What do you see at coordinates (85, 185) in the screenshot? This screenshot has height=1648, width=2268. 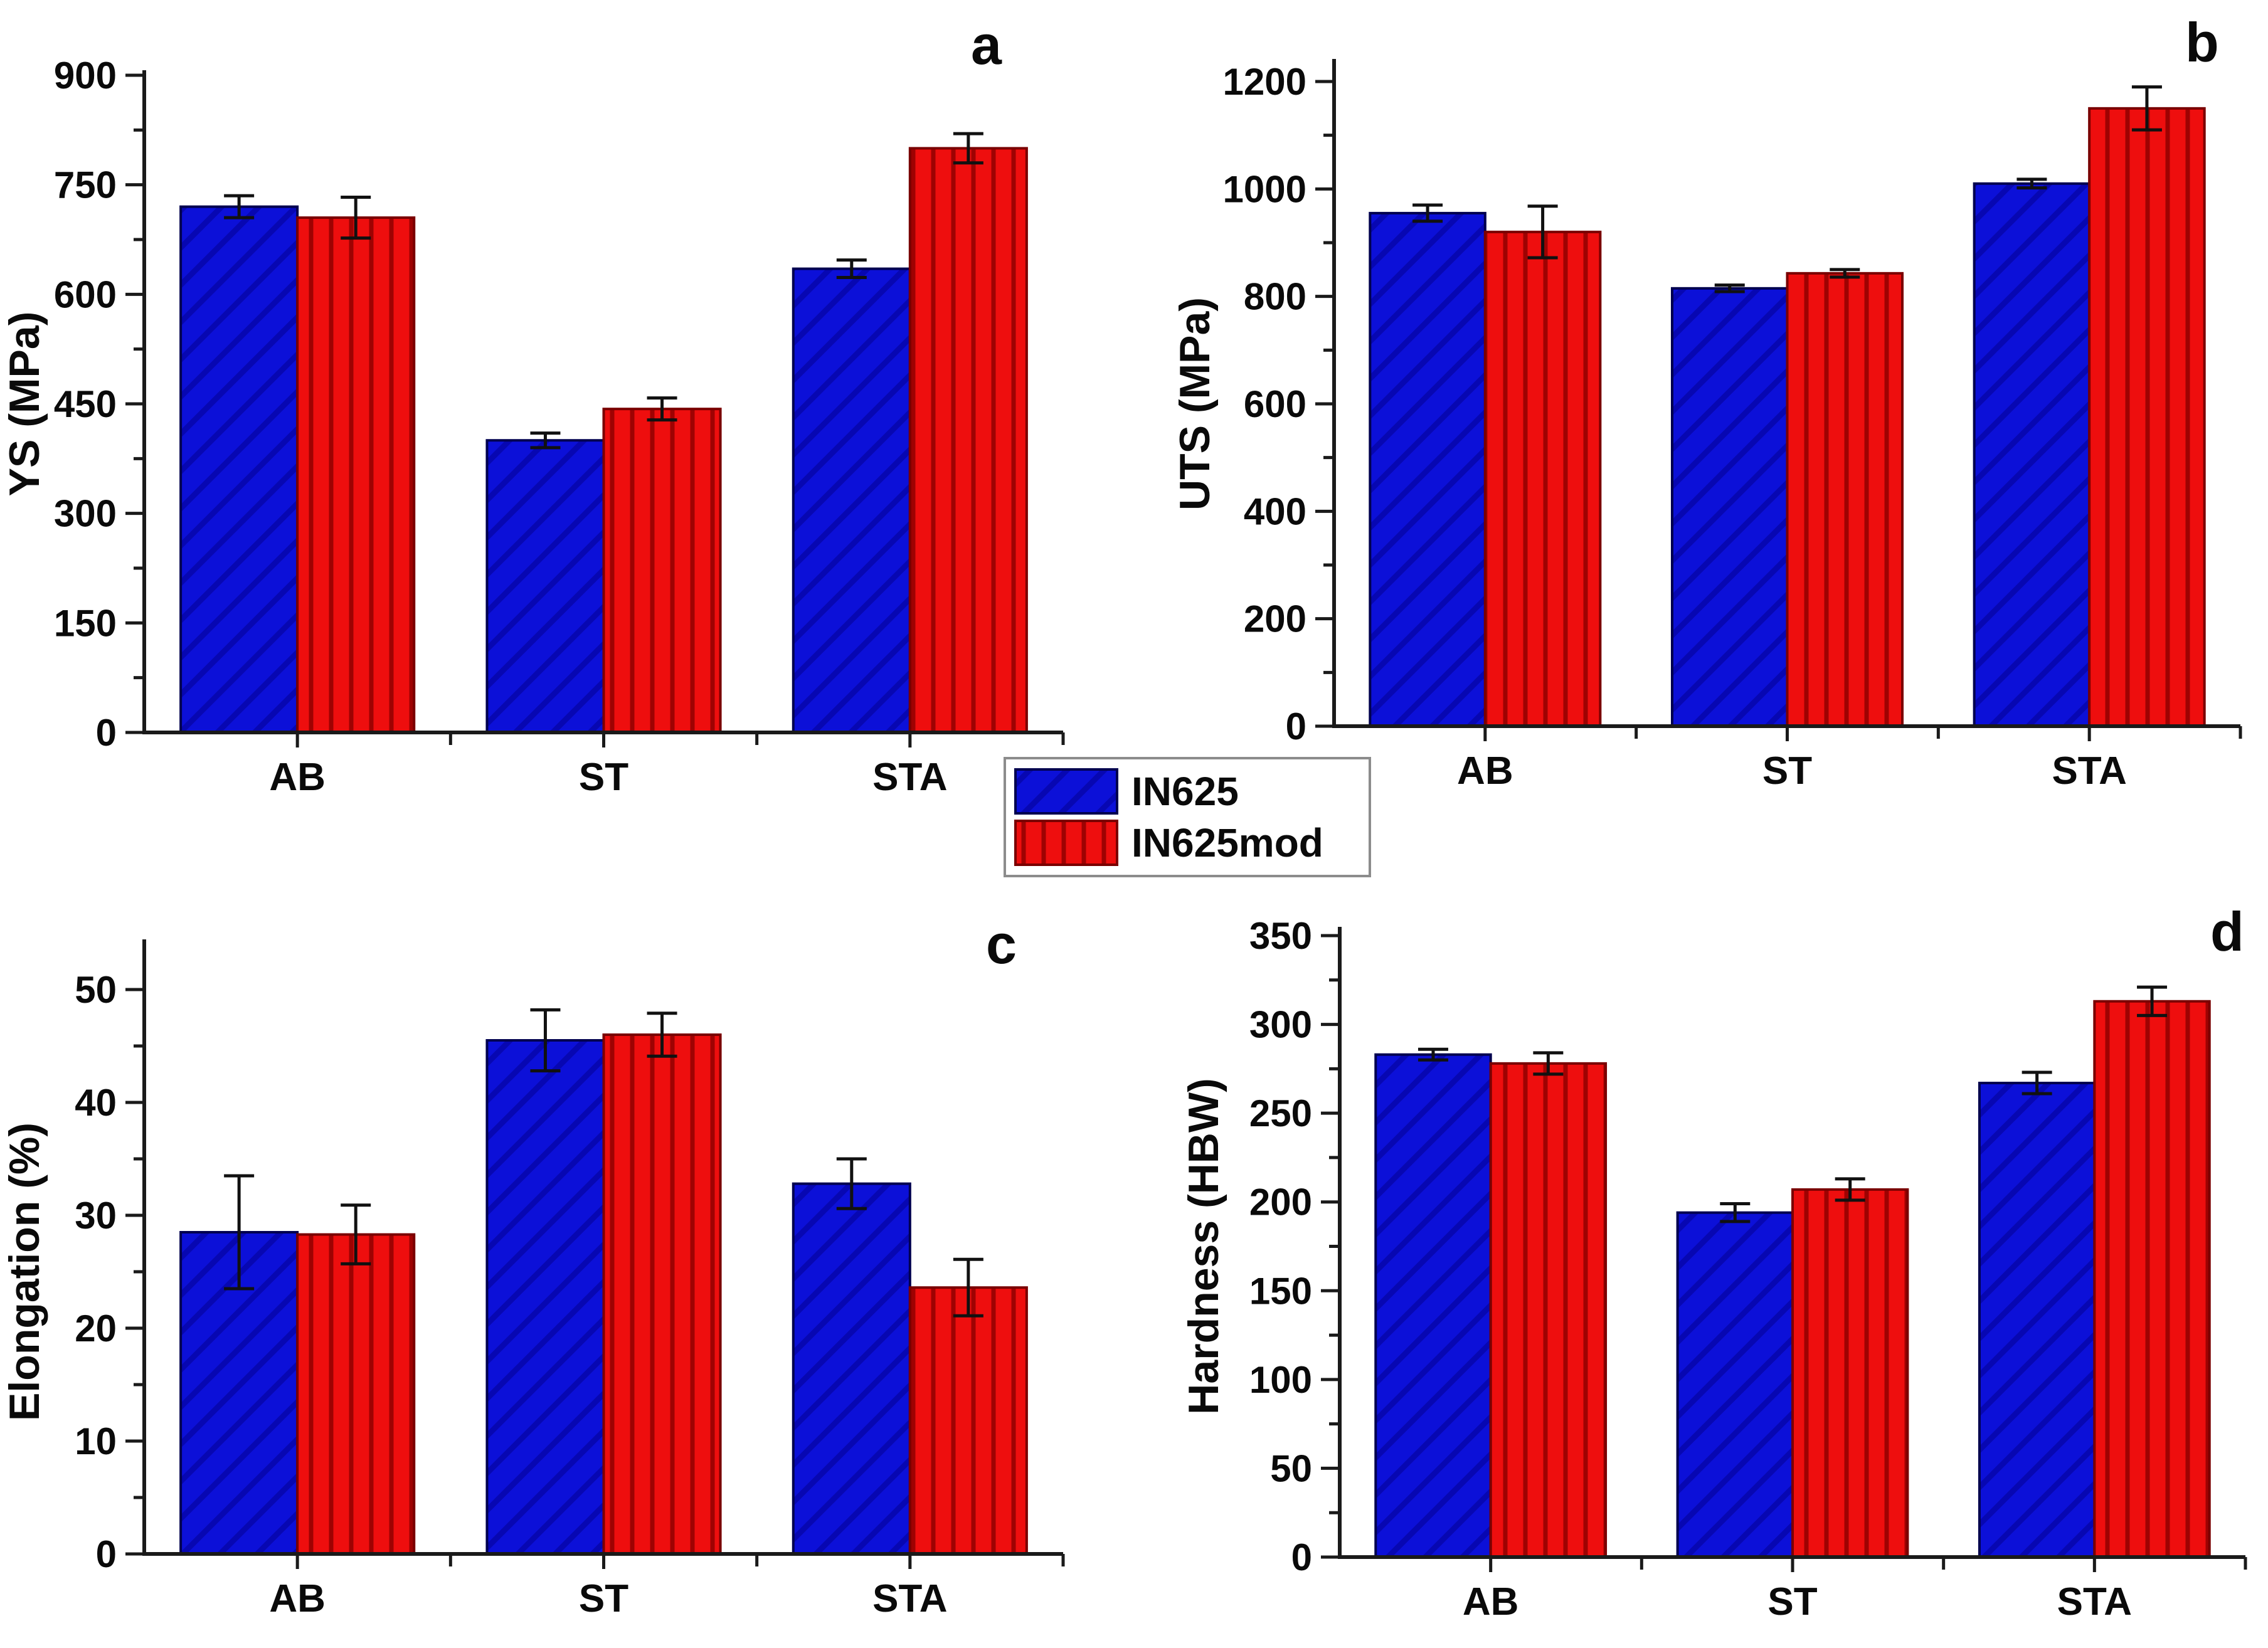 I see `y-tick-label: 750` at bounding box center [85, 185].